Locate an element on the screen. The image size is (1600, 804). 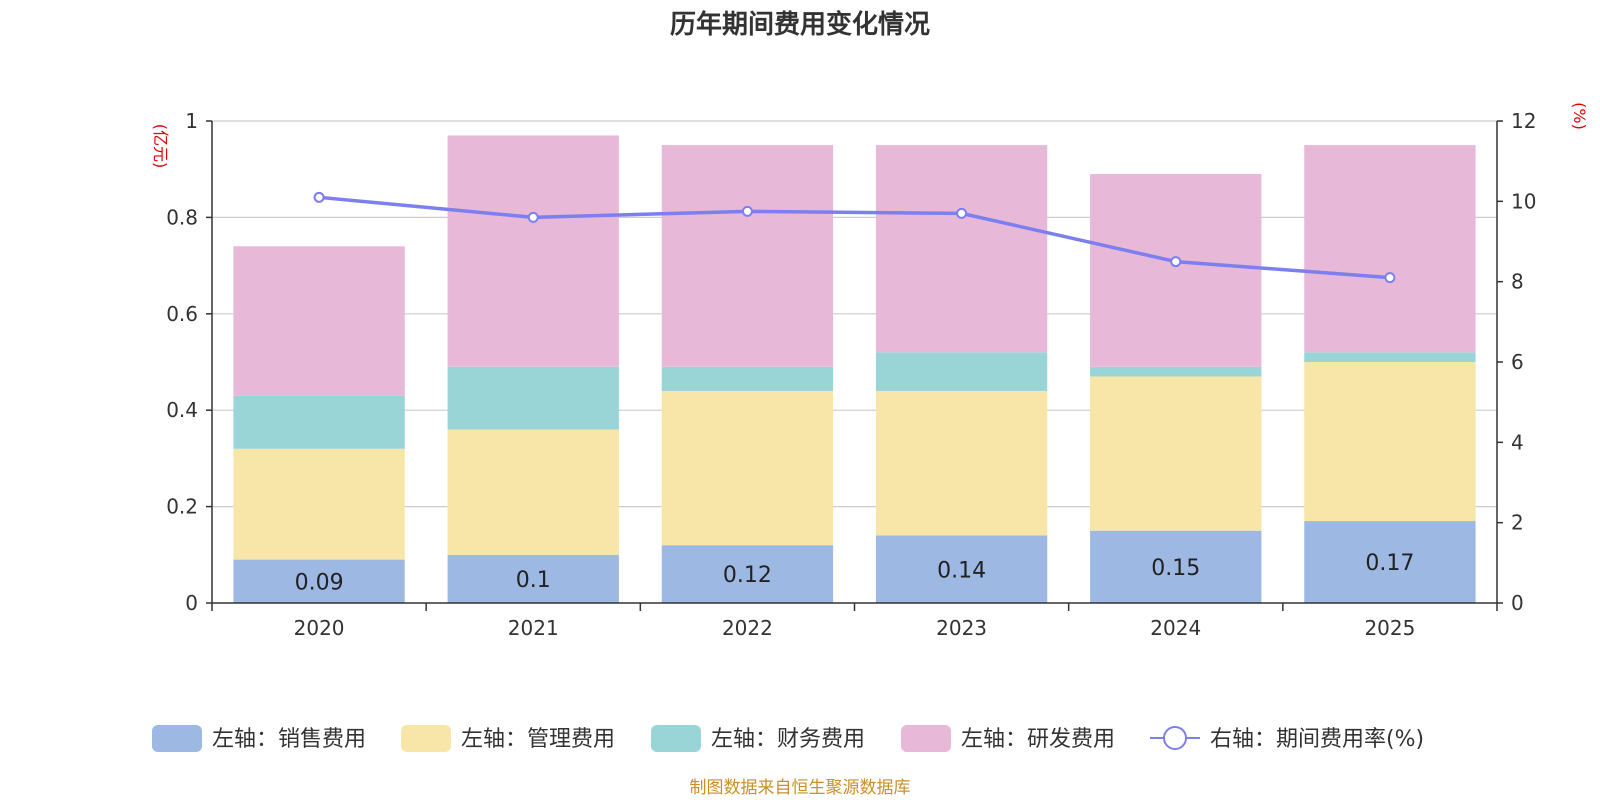
right-axis-tick-label: 2 is located at coordinates (1517, 523).